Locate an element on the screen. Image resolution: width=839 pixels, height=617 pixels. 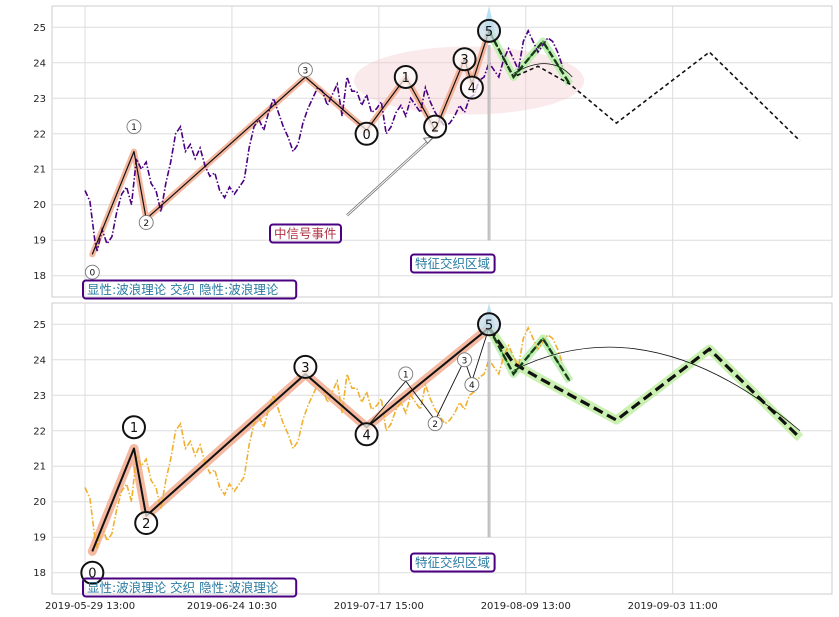
signal-event-label-text: 中信号事件 is located at coordinates (305, 233).